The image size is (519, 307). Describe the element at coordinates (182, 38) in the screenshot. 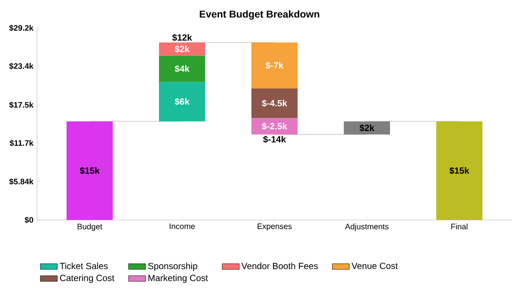

I see `total-label: $12k` at that location.